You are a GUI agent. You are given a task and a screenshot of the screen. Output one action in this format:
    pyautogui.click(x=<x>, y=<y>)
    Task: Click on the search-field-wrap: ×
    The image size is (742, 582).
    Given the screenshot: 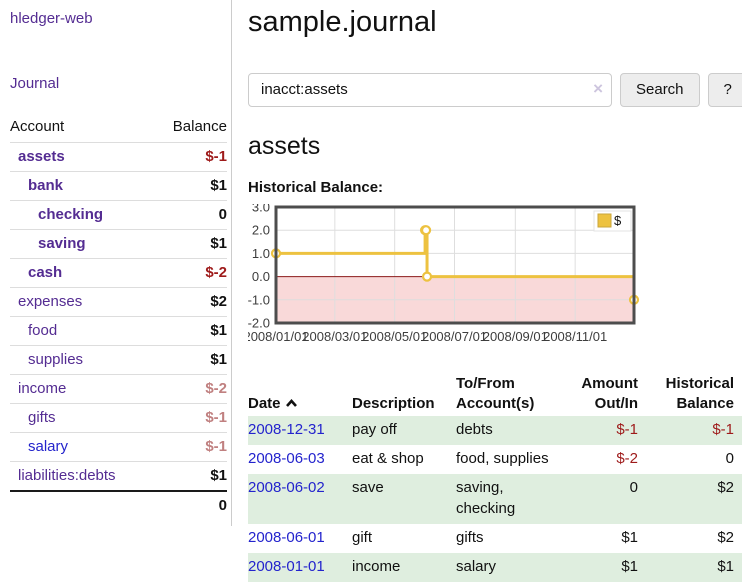 What is the action you would take?
    pyautogui.click(x=430, y=89)
    